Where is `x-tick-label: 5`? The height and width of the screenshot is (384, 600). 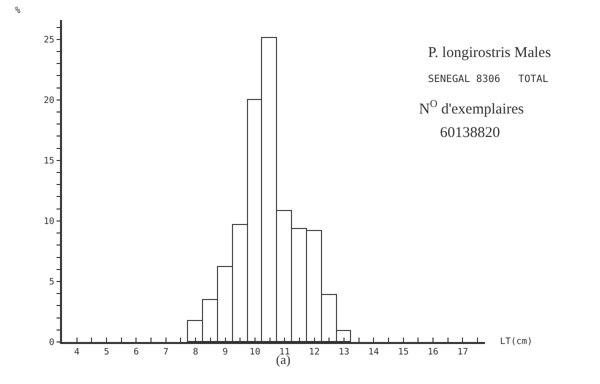
x-tick-label: 5 is located at coordinates (107, 353).